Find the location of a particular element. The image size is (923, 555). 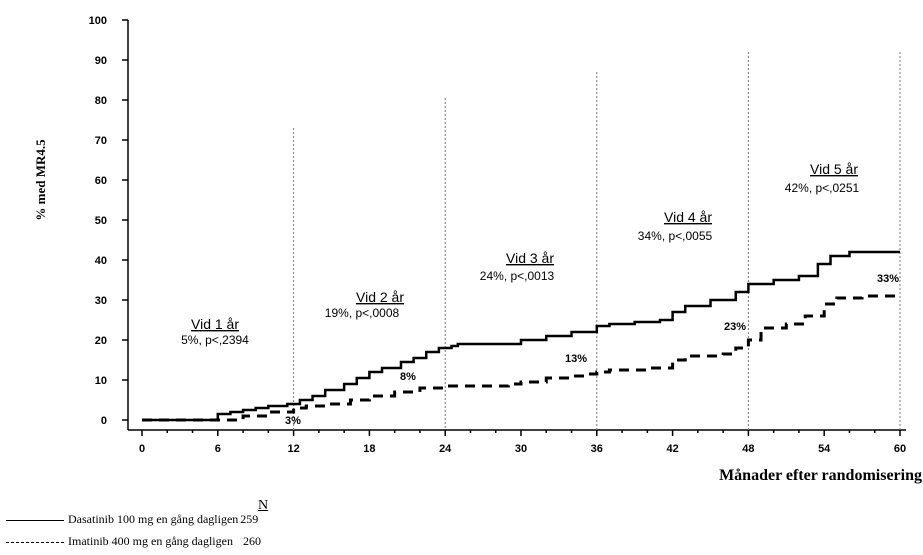

legend-label: Imatinib 400 mg en gång dagligen is located at coordinates (150, 541).